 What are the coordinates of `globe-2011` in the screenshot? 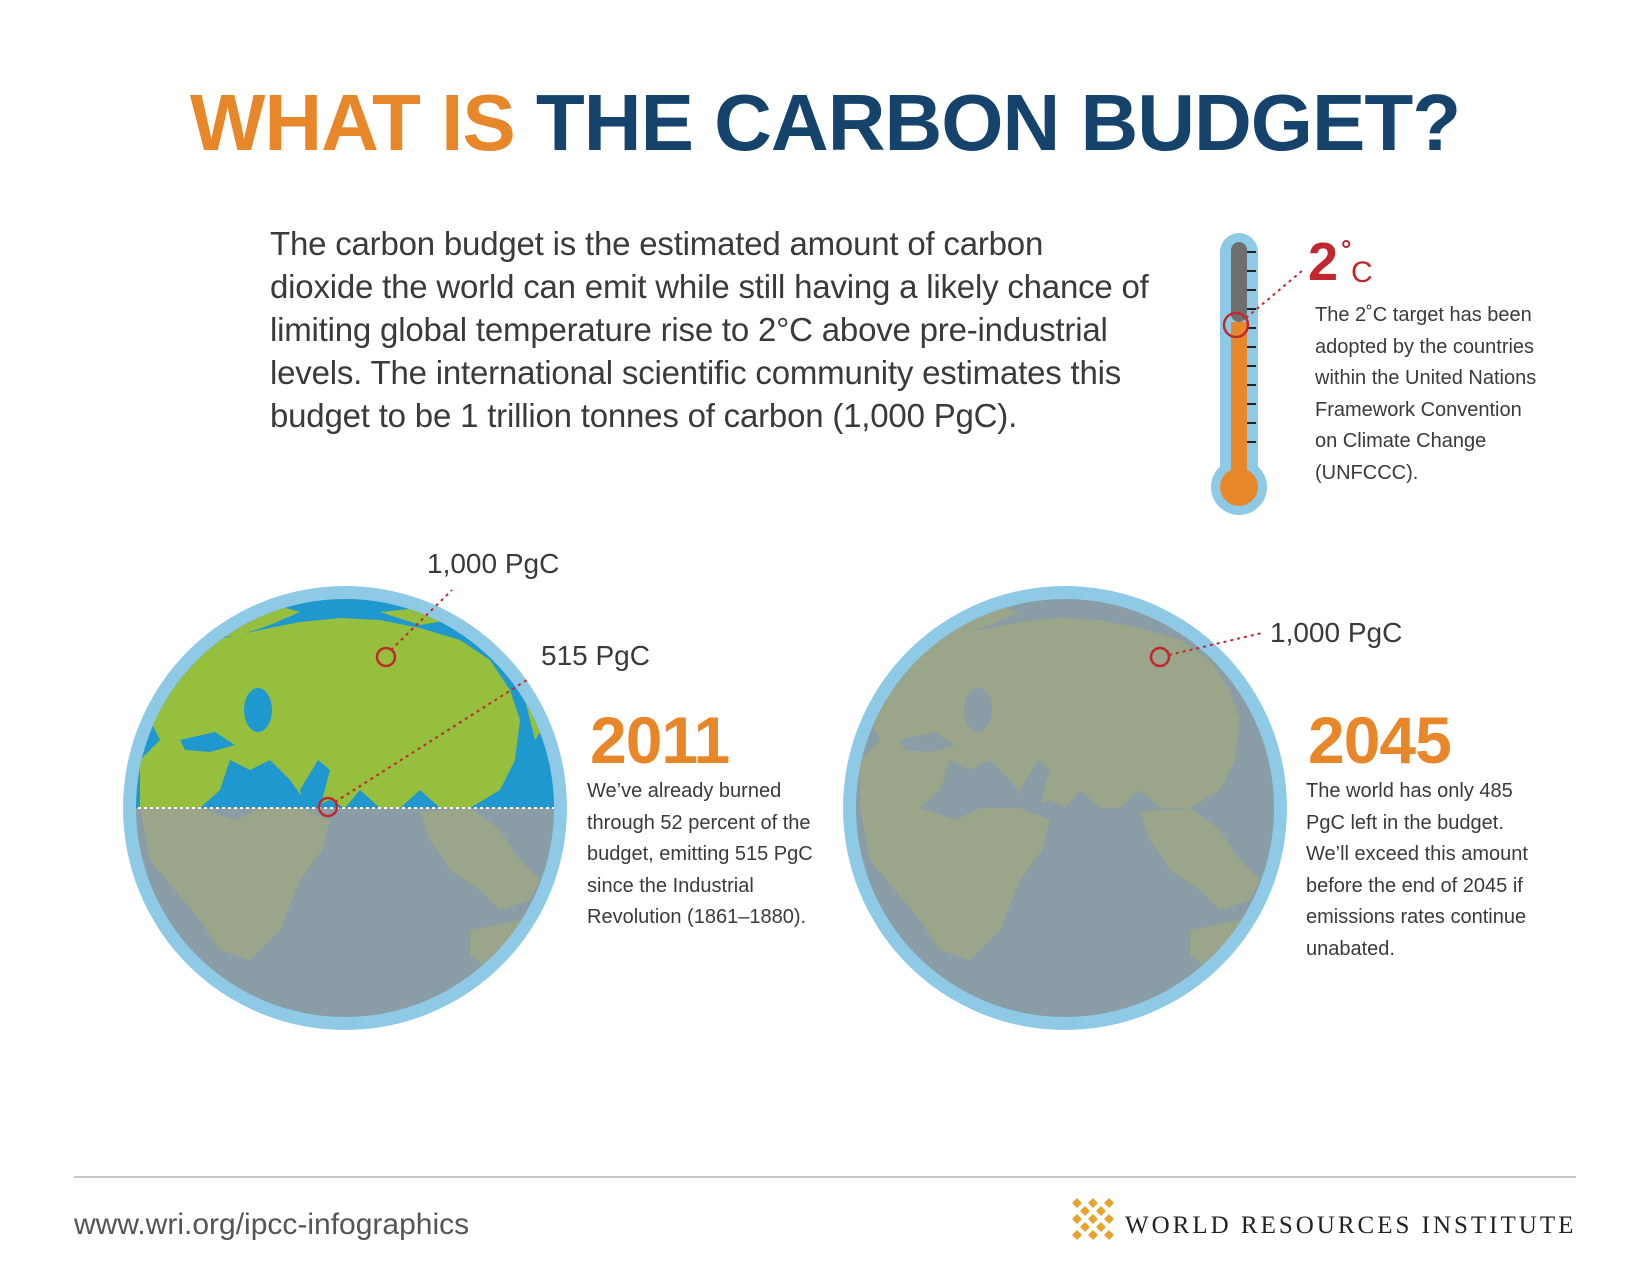 It's located at (345, 808).